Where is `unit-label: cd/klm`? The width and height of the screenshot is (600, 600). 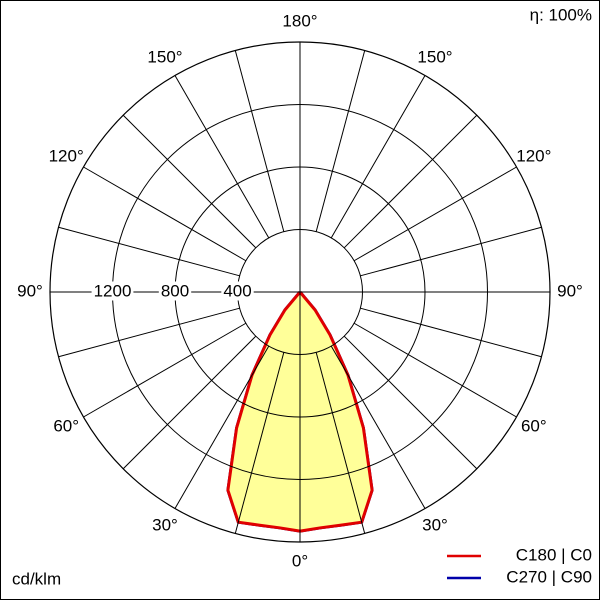
unit-label: cd/klm is located at coordinates (36, 578).